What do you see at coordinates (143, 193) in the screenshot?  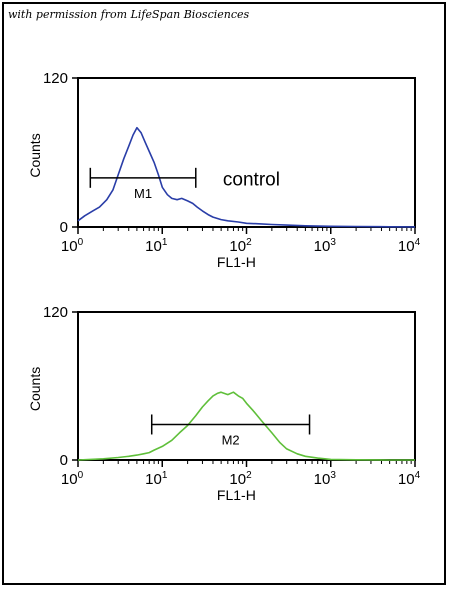 I see `gate-marker-label: M1` at bounding box center [143, 193].